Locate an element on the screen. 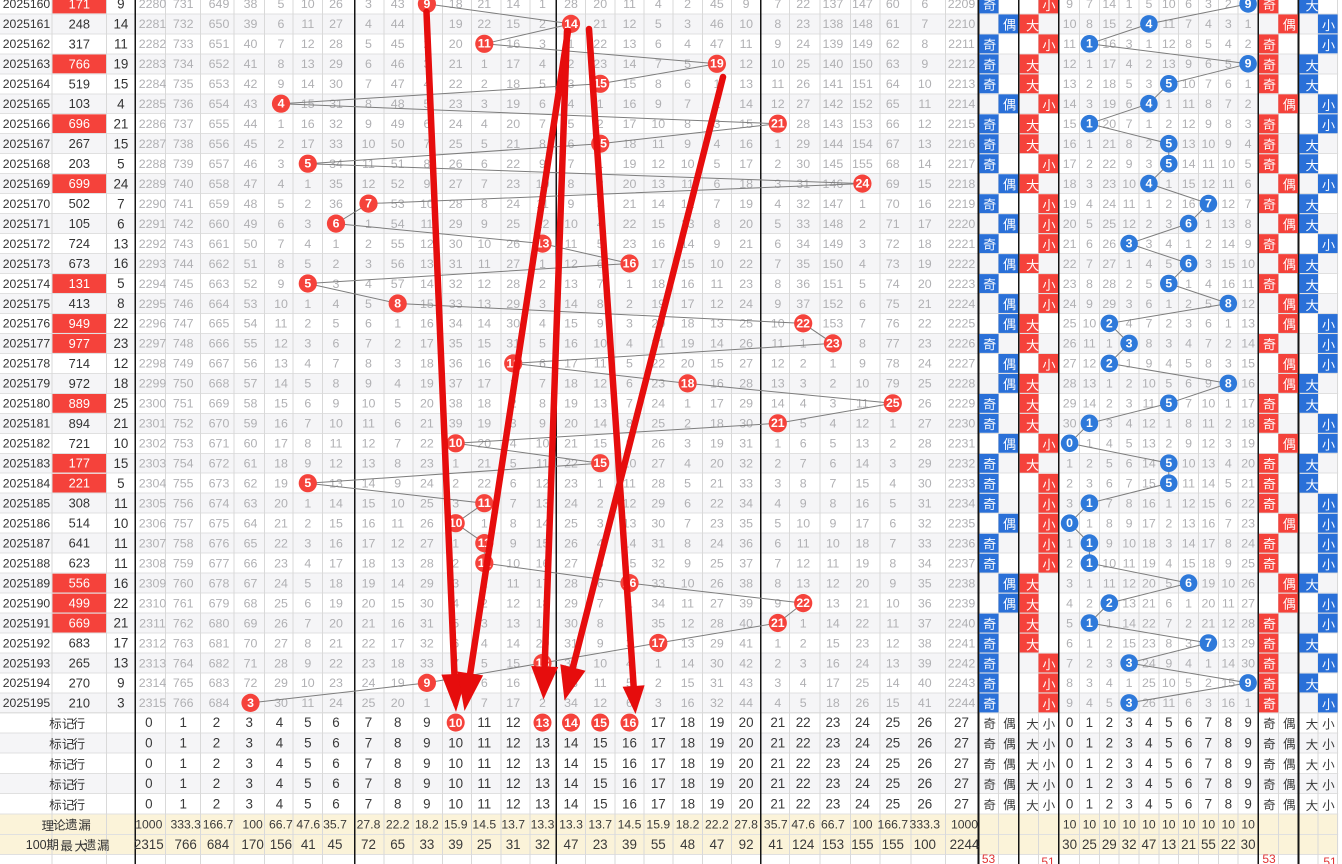  svg-text: 2025160 is located at coordinates (27, 5).